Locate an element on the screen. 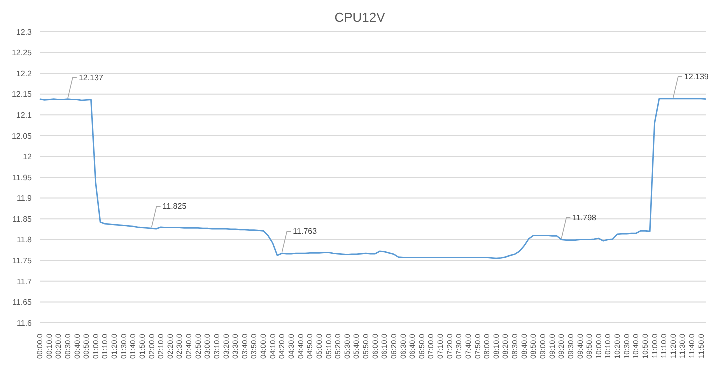 This screenshot has width=720, height=377. y-tick-label: 12.05 is located at coordinates (22, 136).